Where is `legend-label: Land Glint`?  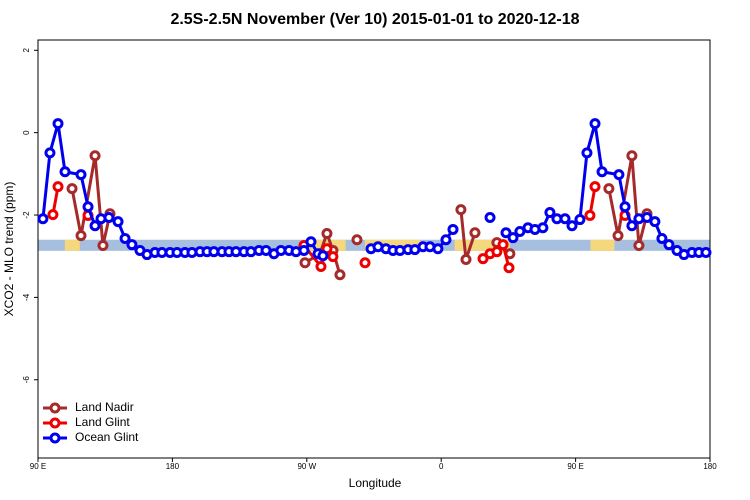 legend-label: Land Glint is located at coordinates (102, 422).